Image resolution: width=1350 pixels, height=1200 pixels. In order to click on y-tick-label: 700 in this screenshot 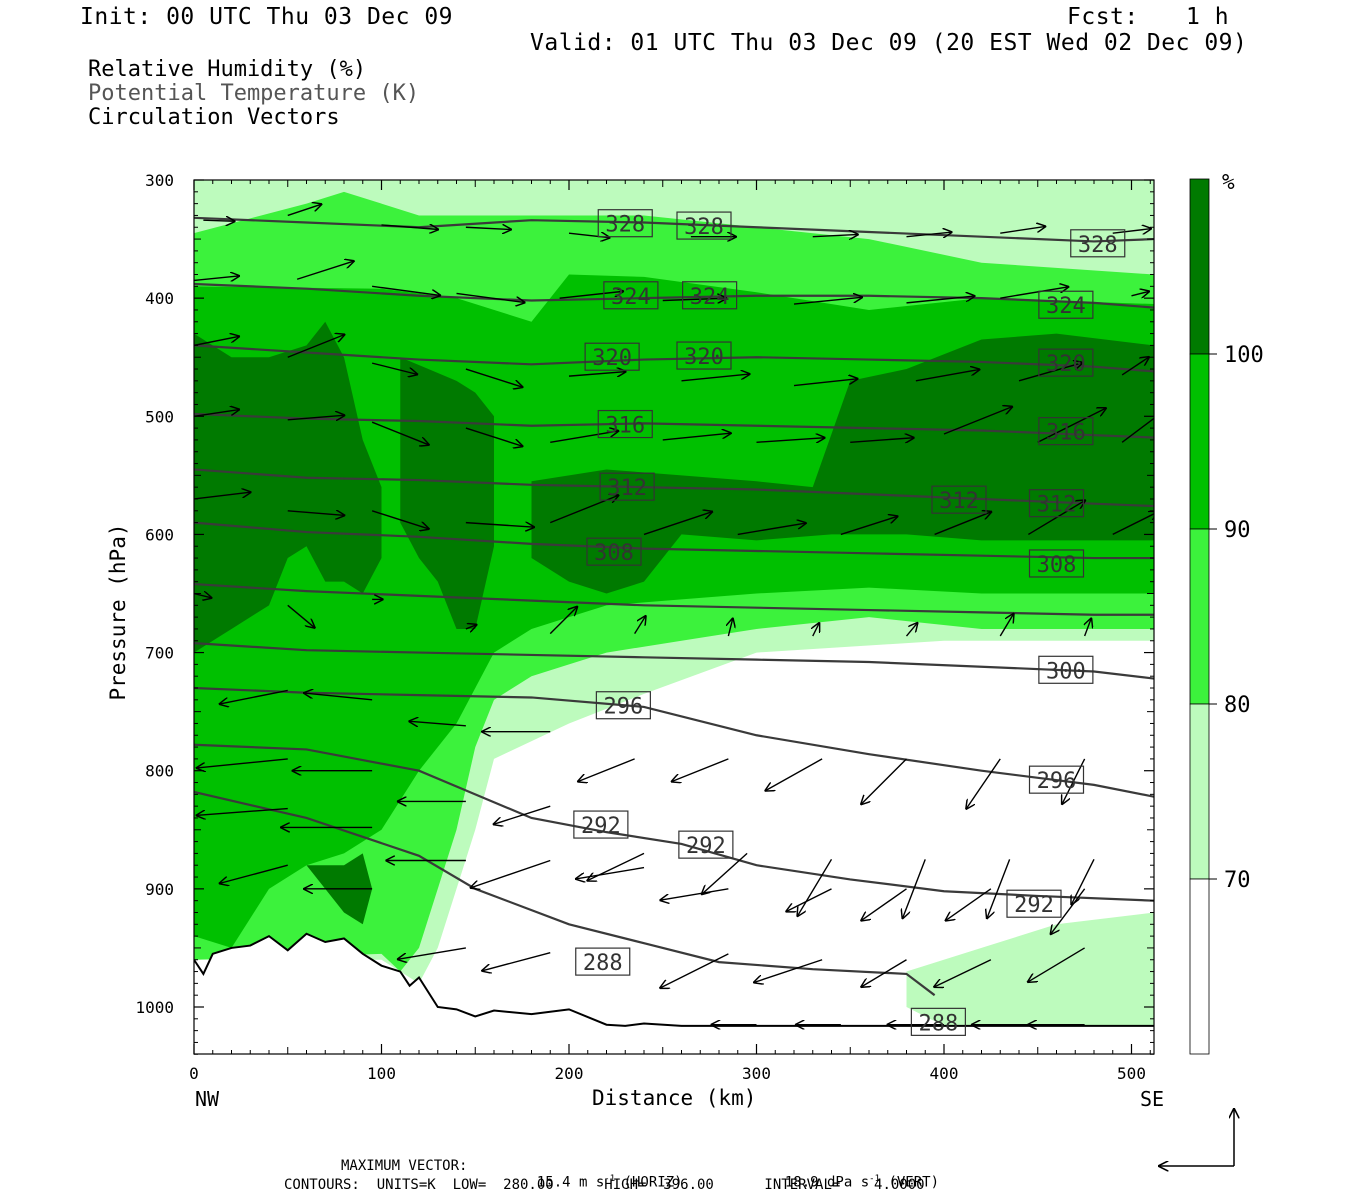, I will do `click(159, 653)`.